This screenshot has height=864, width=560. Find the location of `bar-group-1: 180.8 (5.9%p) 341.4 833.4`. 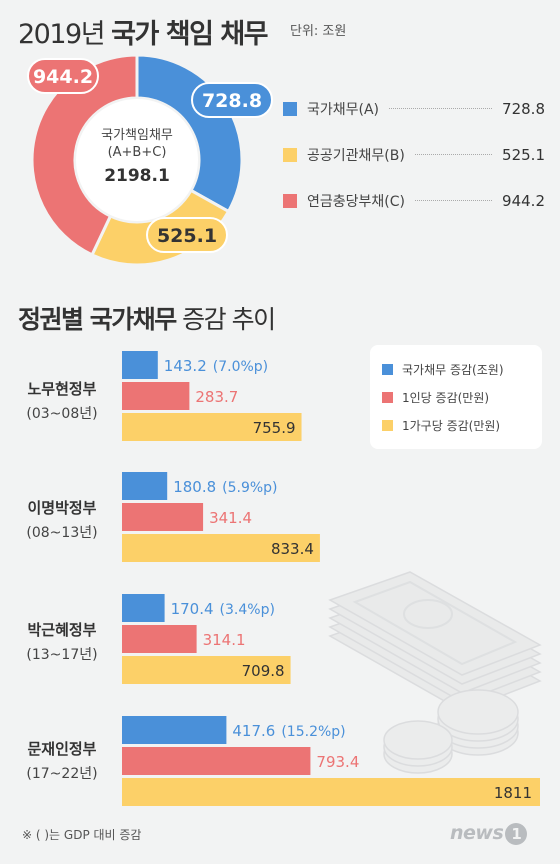

bar-group-1: 180.8 (5.9%p) 341.4 833.4 is located at coordinates (221, 517).